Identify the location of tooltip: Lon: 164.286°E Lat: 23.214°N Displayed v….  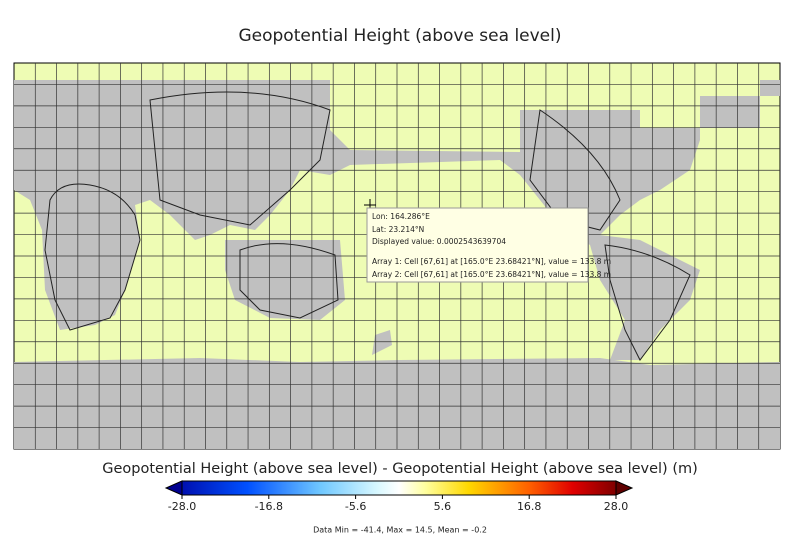
(487, 241).